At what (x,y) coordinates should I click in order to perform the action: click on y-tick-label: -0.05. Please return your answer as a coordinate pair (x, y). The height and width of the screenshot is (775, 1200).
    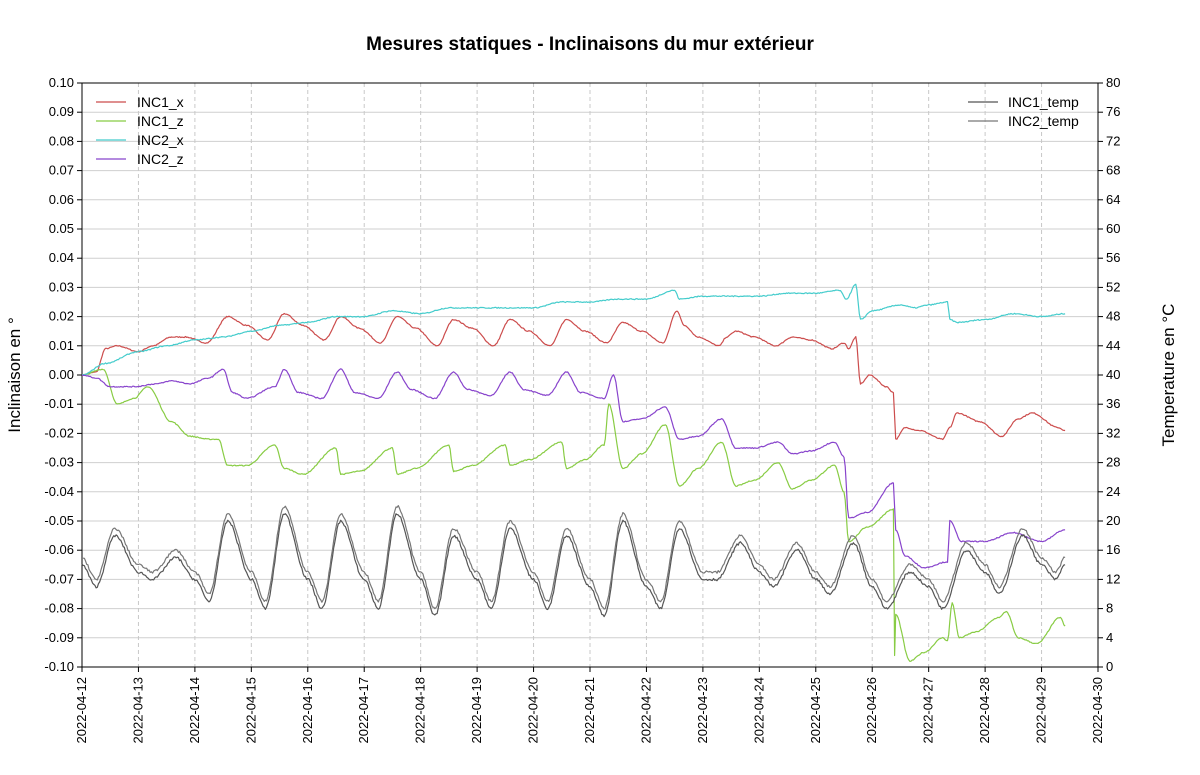
    Looking at the image, I should click on (59, 520).